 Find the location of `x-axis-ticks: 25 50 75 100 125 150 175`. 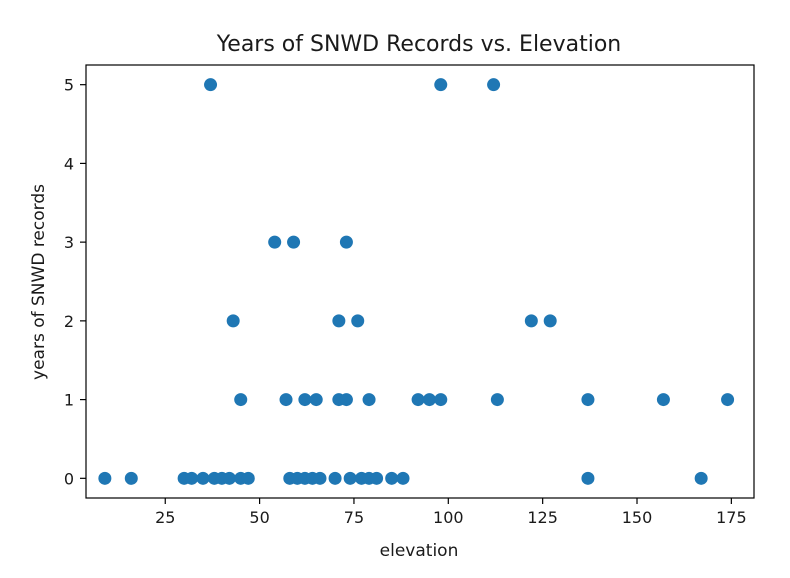

x-axis-ticks: 25 50 75 100 125 150 175 is located at coordinates (451, 512).